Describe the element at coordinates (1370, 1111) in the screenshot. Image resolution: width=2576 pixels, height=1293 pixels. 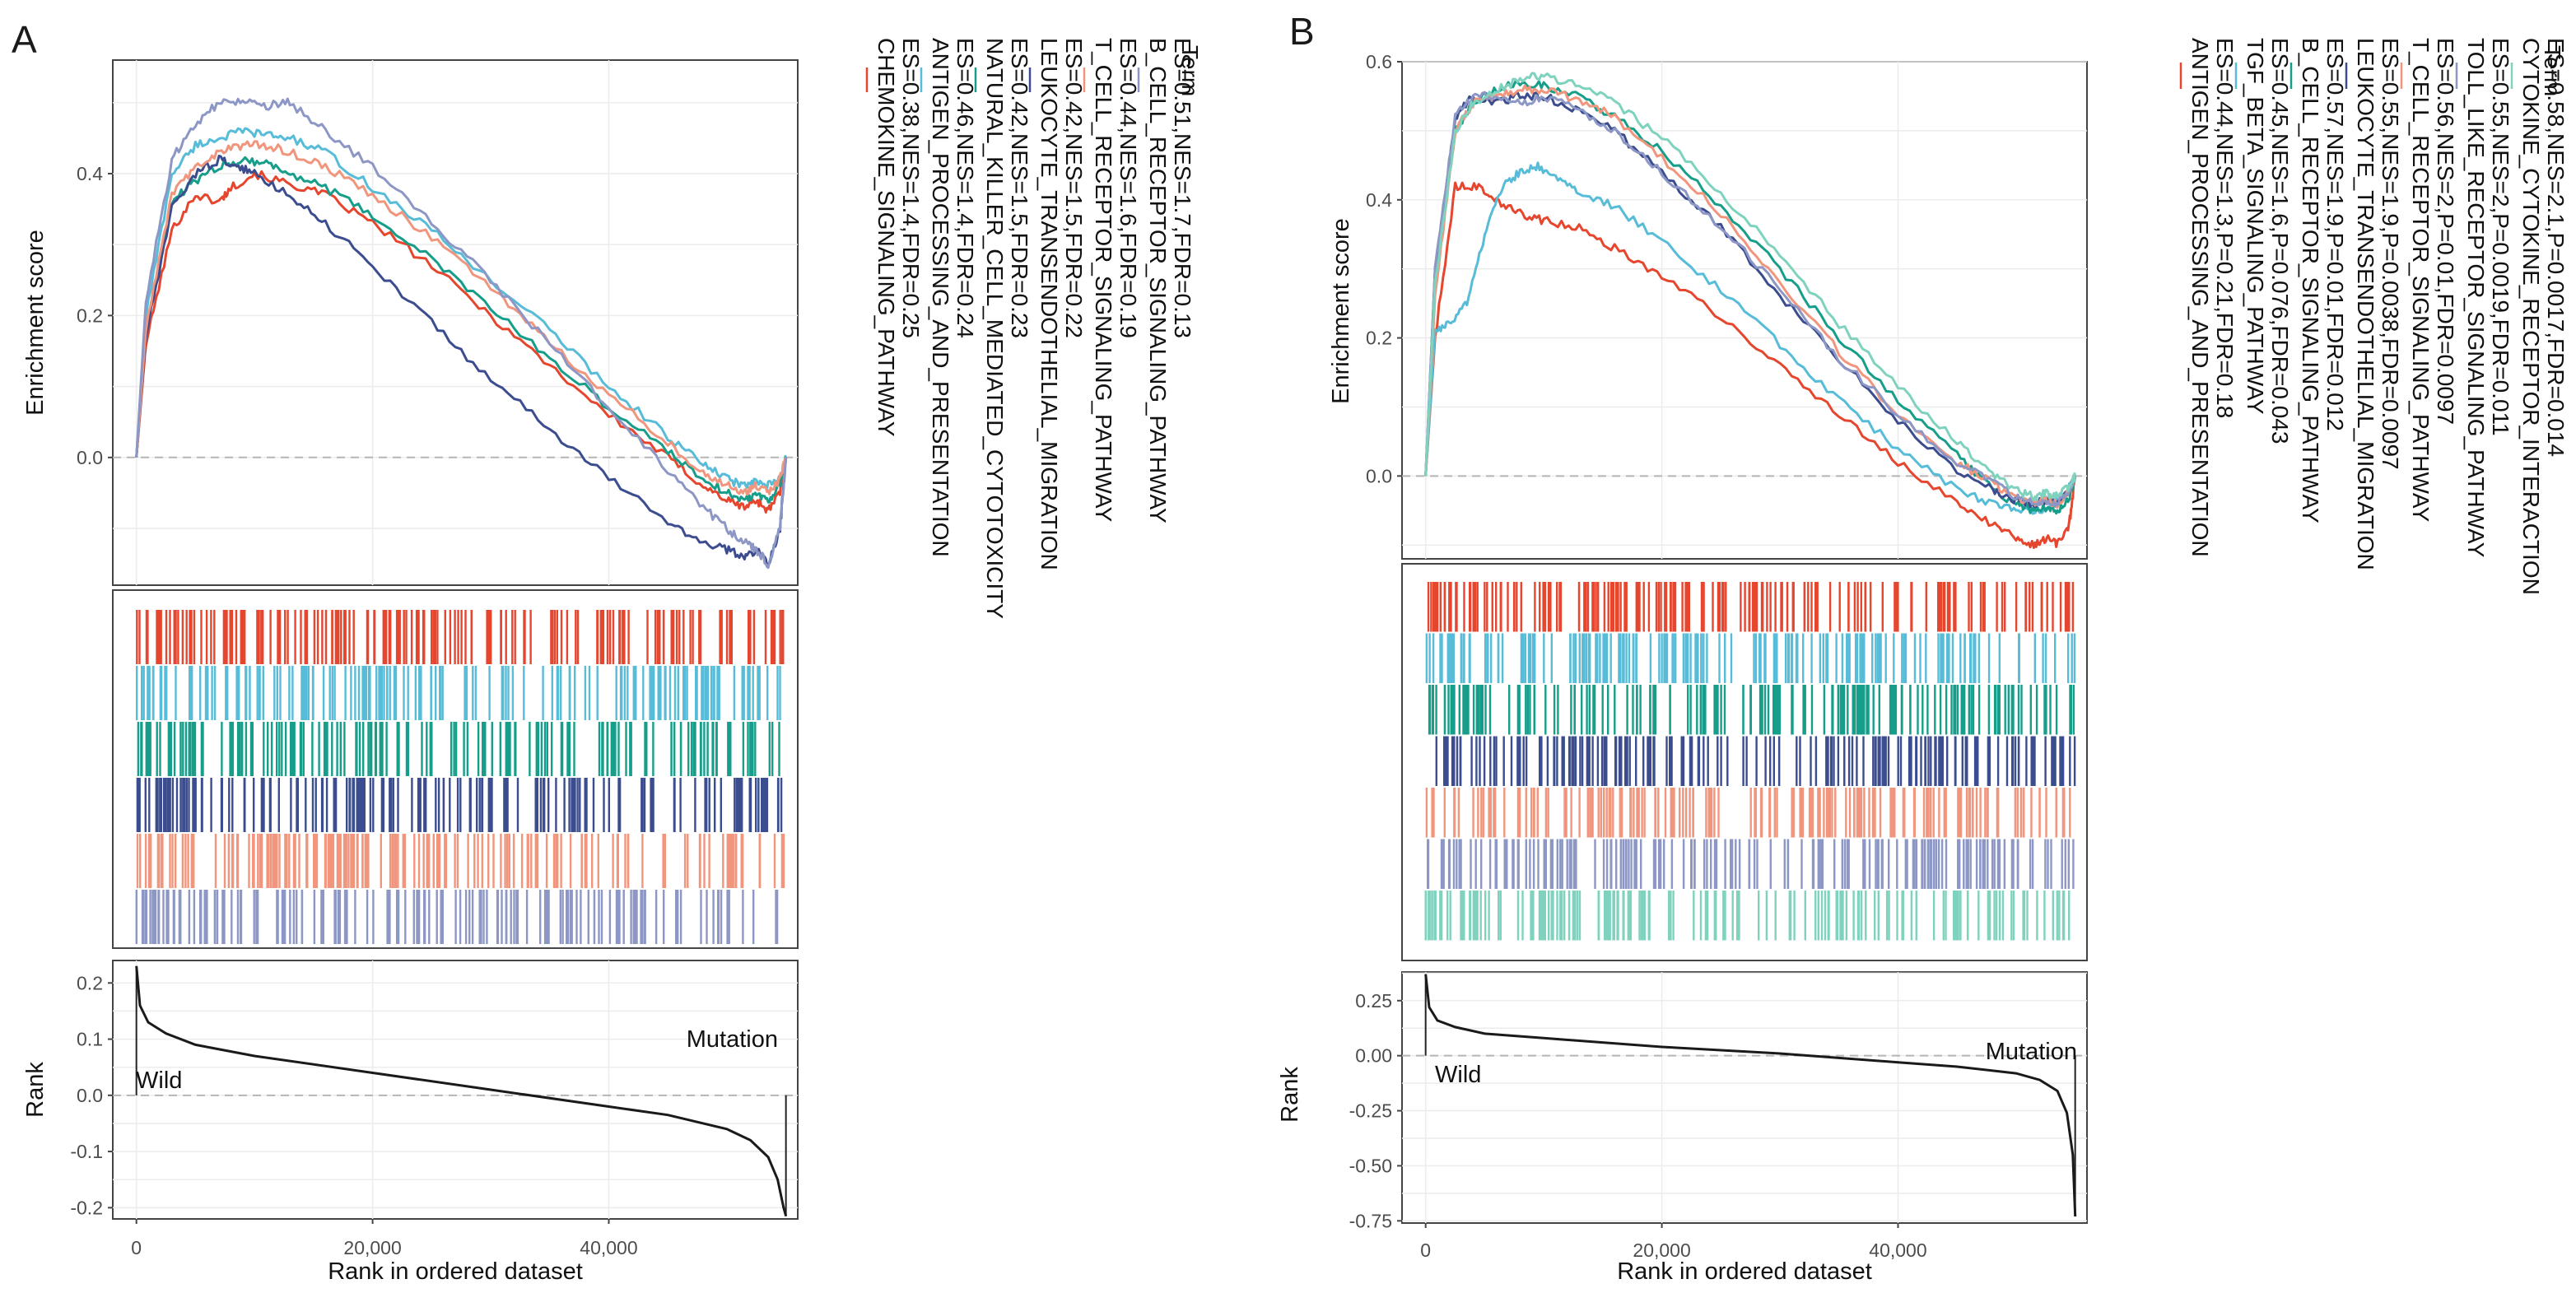
I see `rank-y-tick-label: -0.25` at that location.